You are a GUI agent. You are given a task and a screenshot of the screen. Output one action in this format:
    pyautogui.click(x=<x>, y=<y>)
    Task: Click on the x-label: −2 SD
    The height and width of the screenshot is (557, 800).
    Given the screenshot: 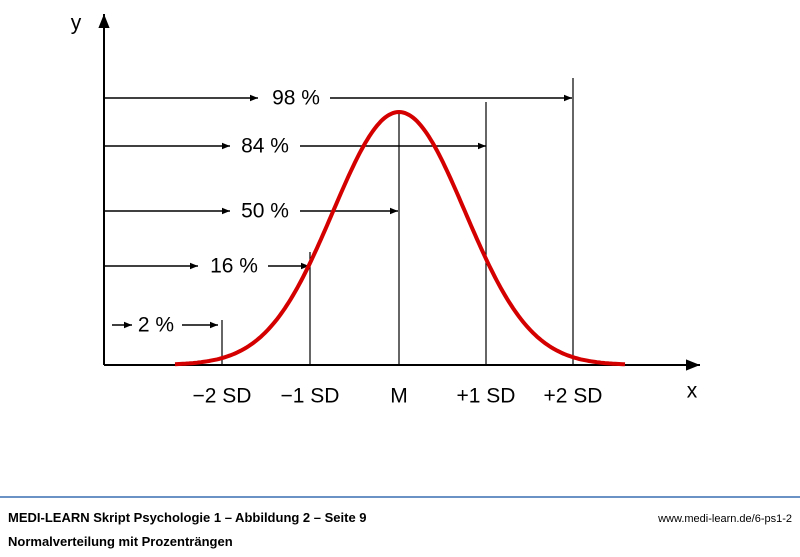 What is the action you would take?
    pyautogui.click(x=222, y=396)
    